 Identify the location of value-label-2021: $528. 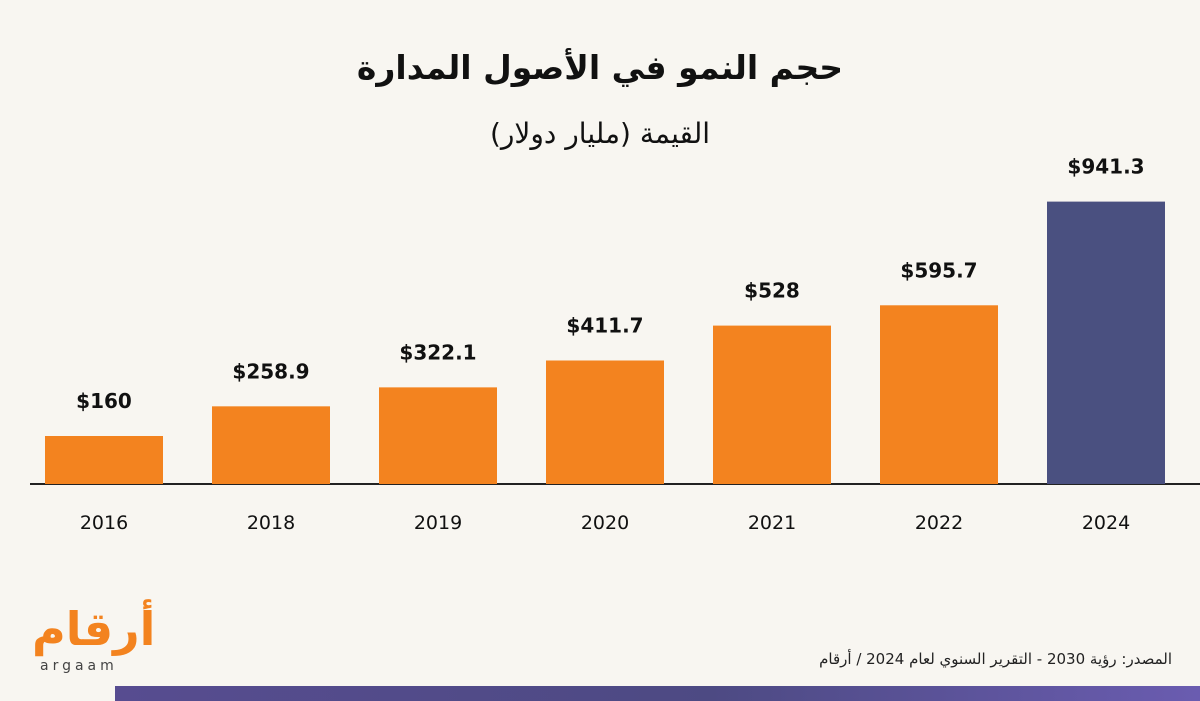
(772, 291).